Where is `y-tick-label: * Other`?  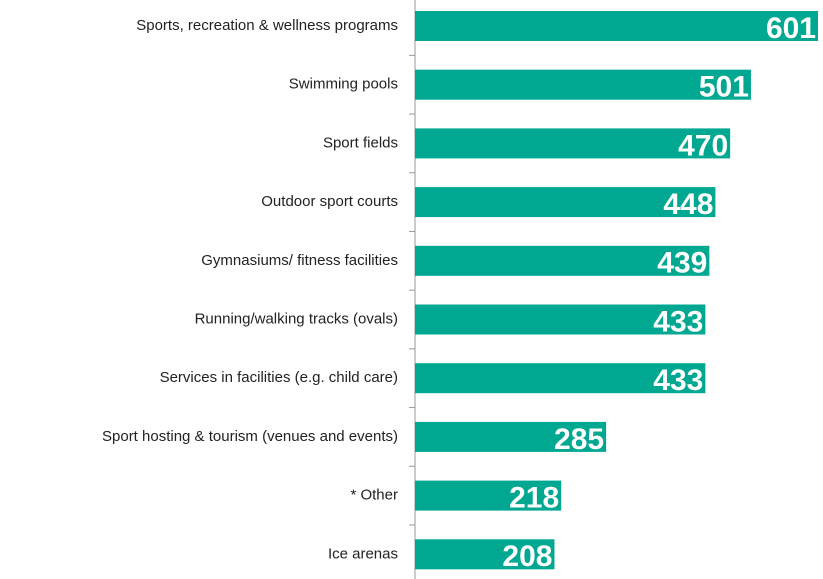 y-tick-label: * Other is located at coordinates (374, 495).